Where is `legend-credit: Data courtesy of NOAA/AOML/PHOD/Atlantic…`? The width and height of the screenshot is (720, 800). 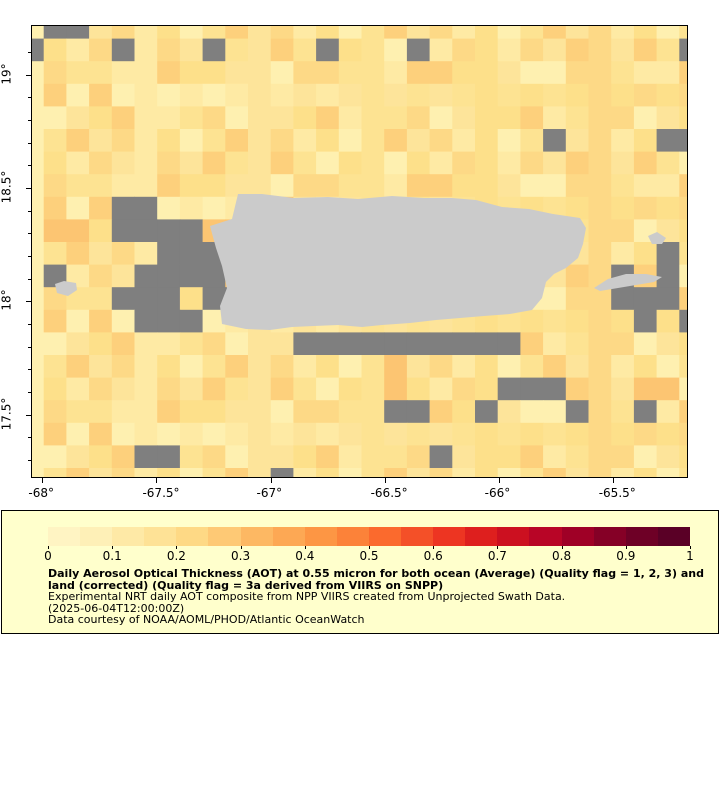
legend-credit: Data courtesy of NOAA/AOML/PHOD/Atlantic… is located at coordinates (206, 619).